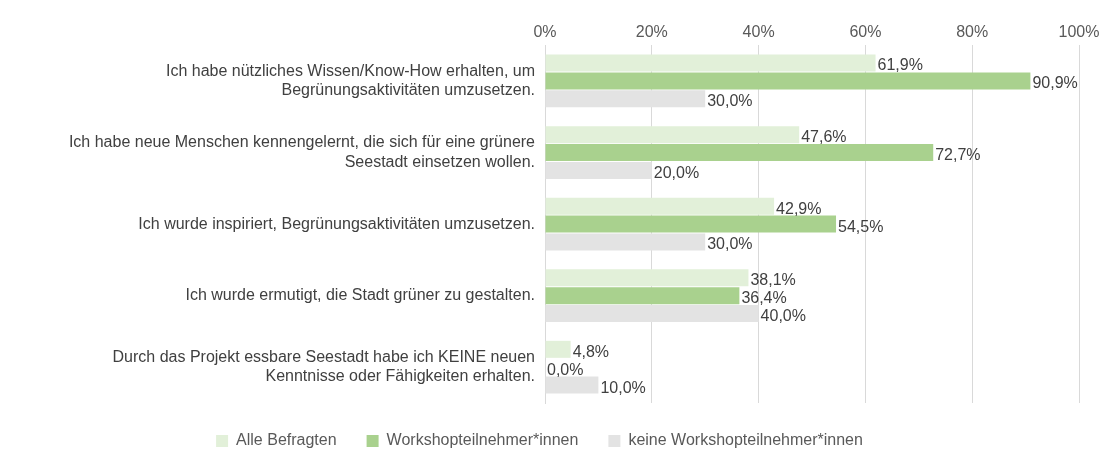 This screenshot has width=1119, height=459. What do you see at coordinates (482, 440) in the screenshot?
I see `legend-label: Workshopteilnehmer*innen` at bounding box center [482, 440].